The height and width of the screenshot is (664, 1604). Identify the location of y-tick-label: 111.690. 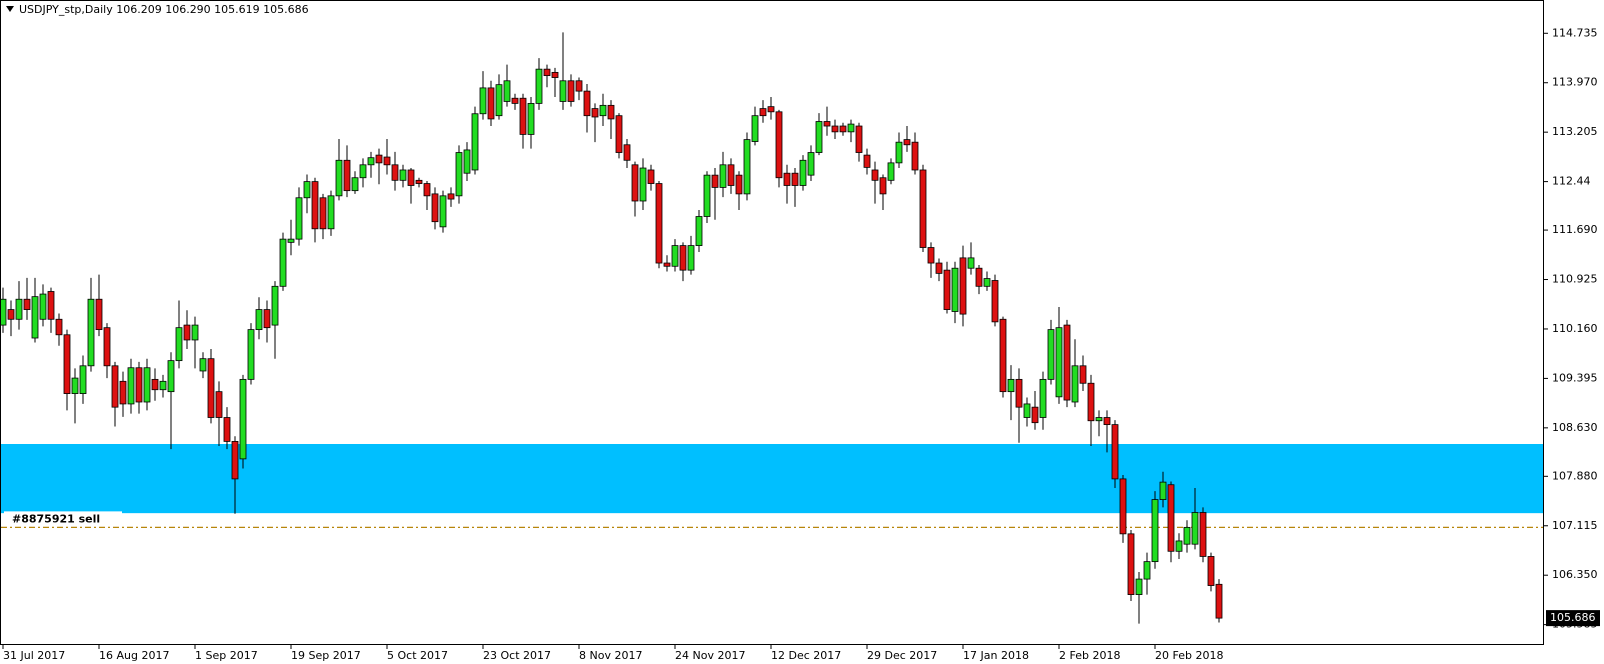
(1575, 229).